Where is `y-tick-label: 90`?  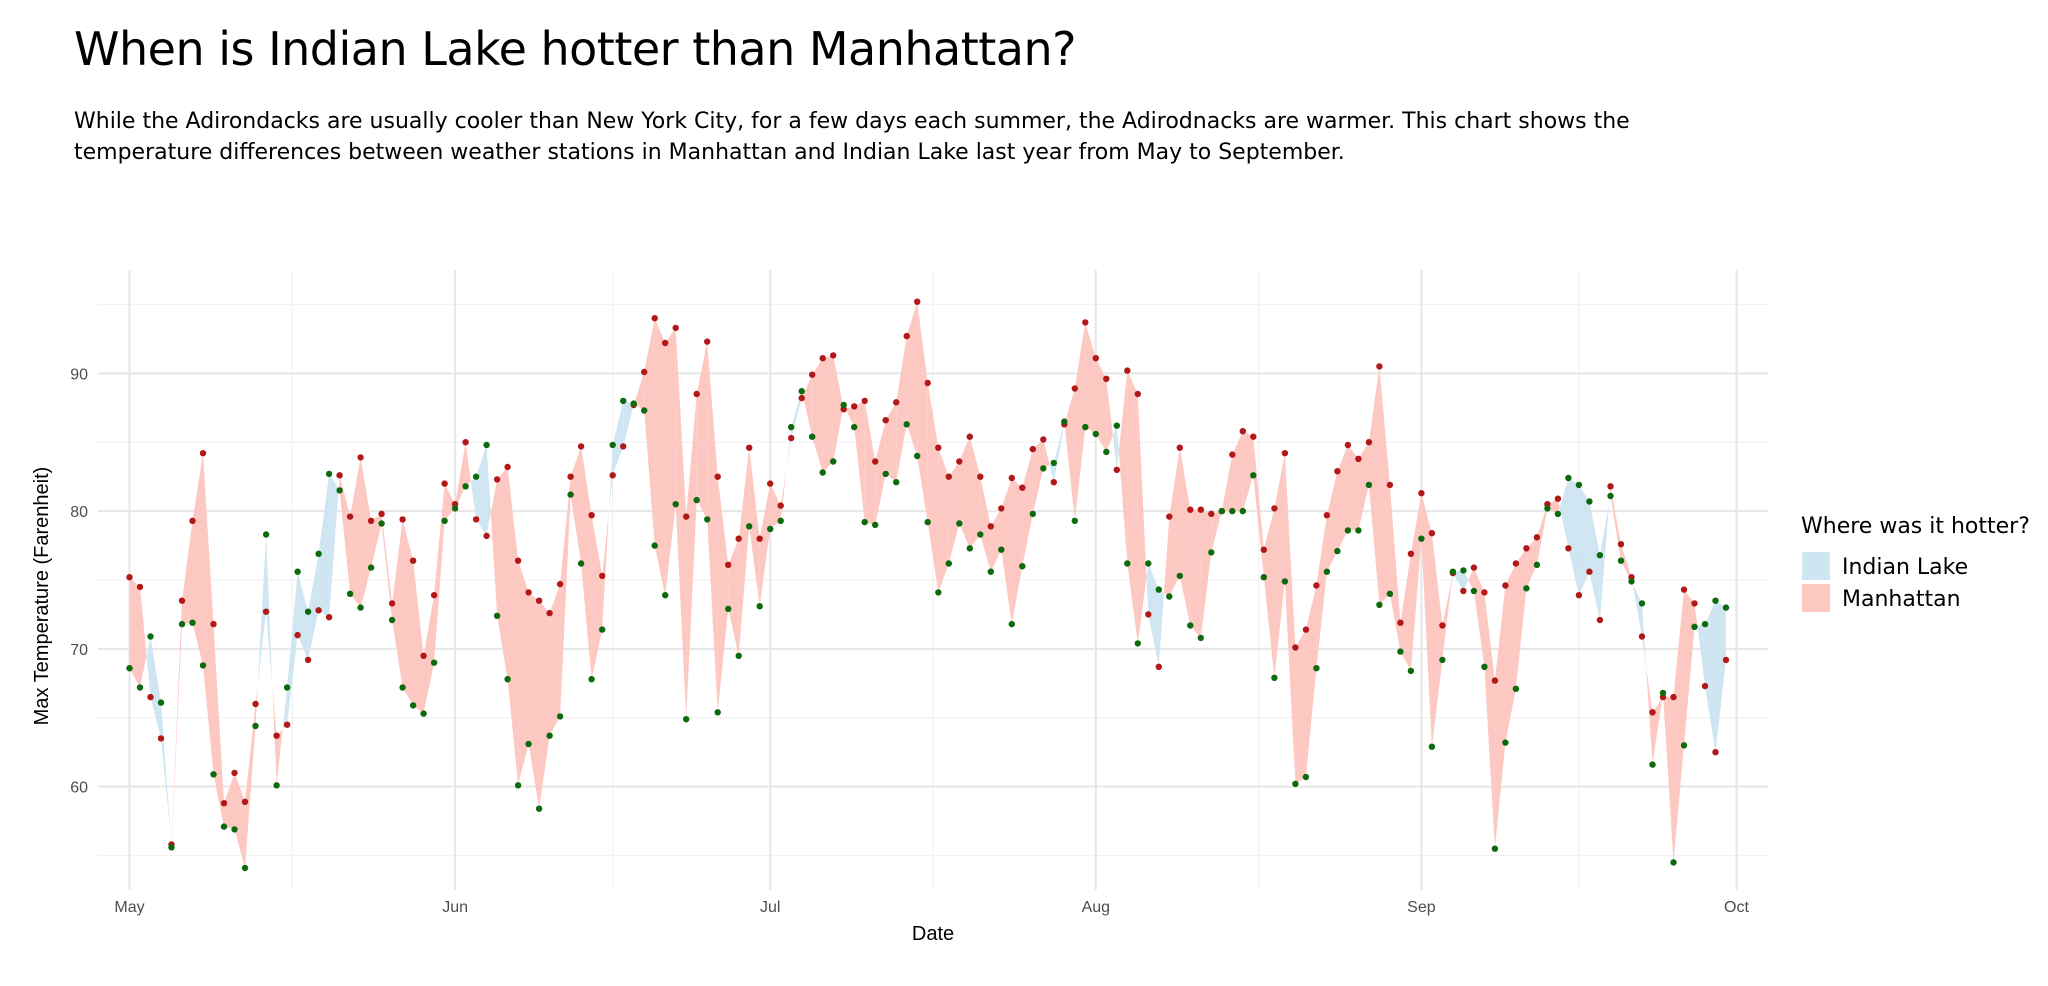
y-tick-label: 90 is located at coordinates (79, 374).